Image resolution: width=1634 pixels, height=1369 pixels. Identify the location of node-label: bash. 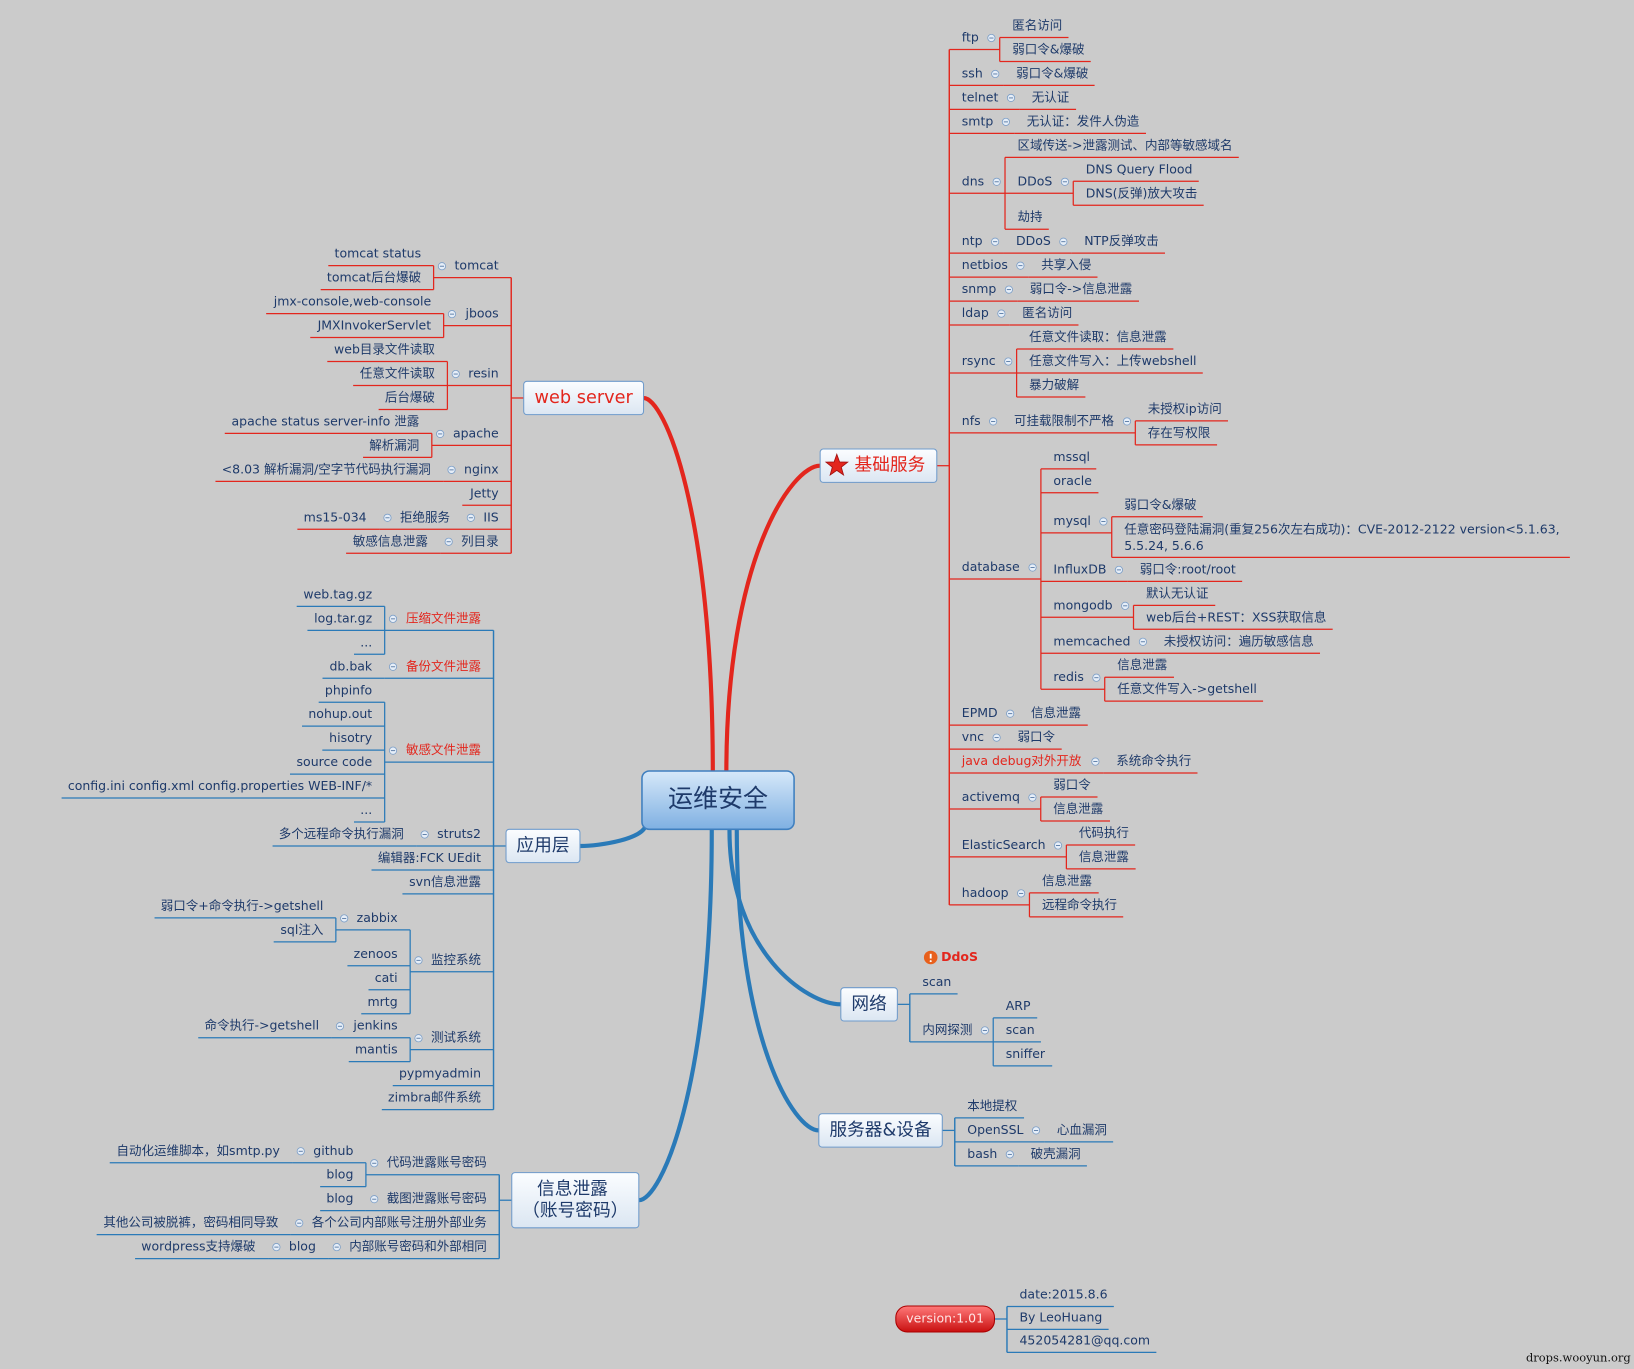
(982, 1153).